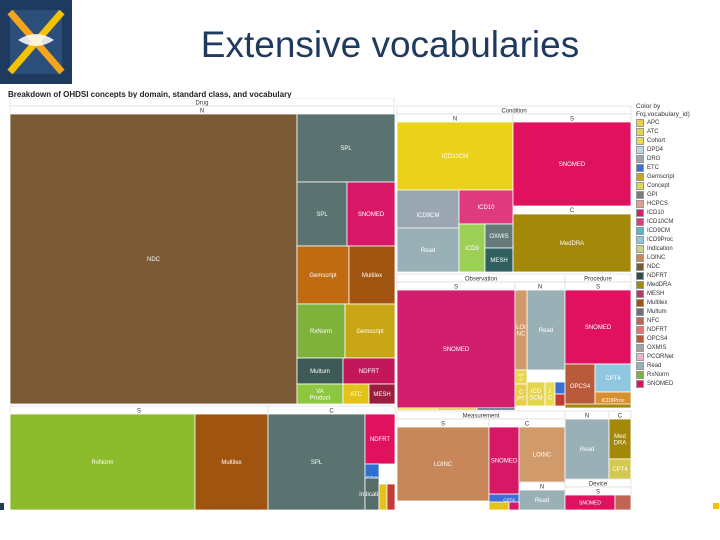 The image size is (720, 540). What do you see at coordinates (620, 437) in the screenshot?
I see `cell-label-part: Med` at bounding box center [620, 437].